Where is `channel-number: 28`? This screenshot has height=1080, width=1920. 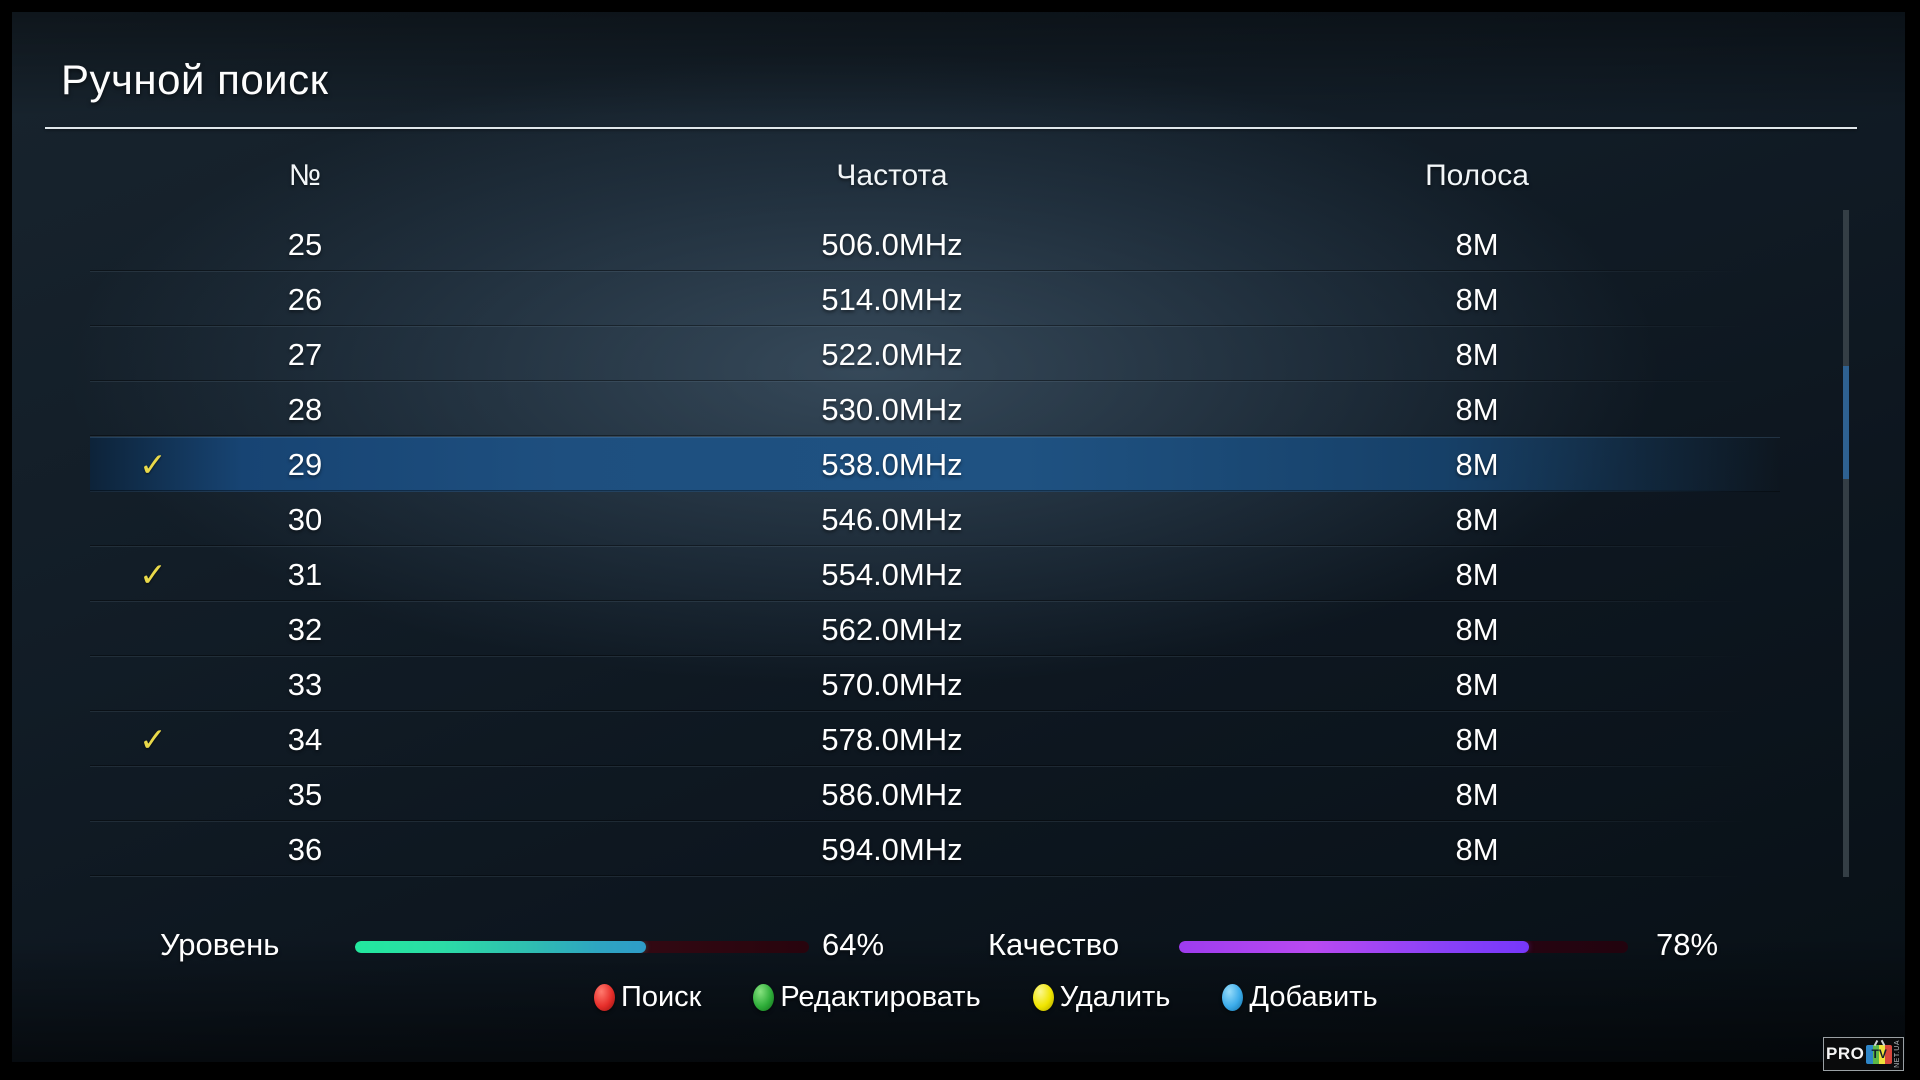 channel-number: 28 is located at coordinates (305, 409).